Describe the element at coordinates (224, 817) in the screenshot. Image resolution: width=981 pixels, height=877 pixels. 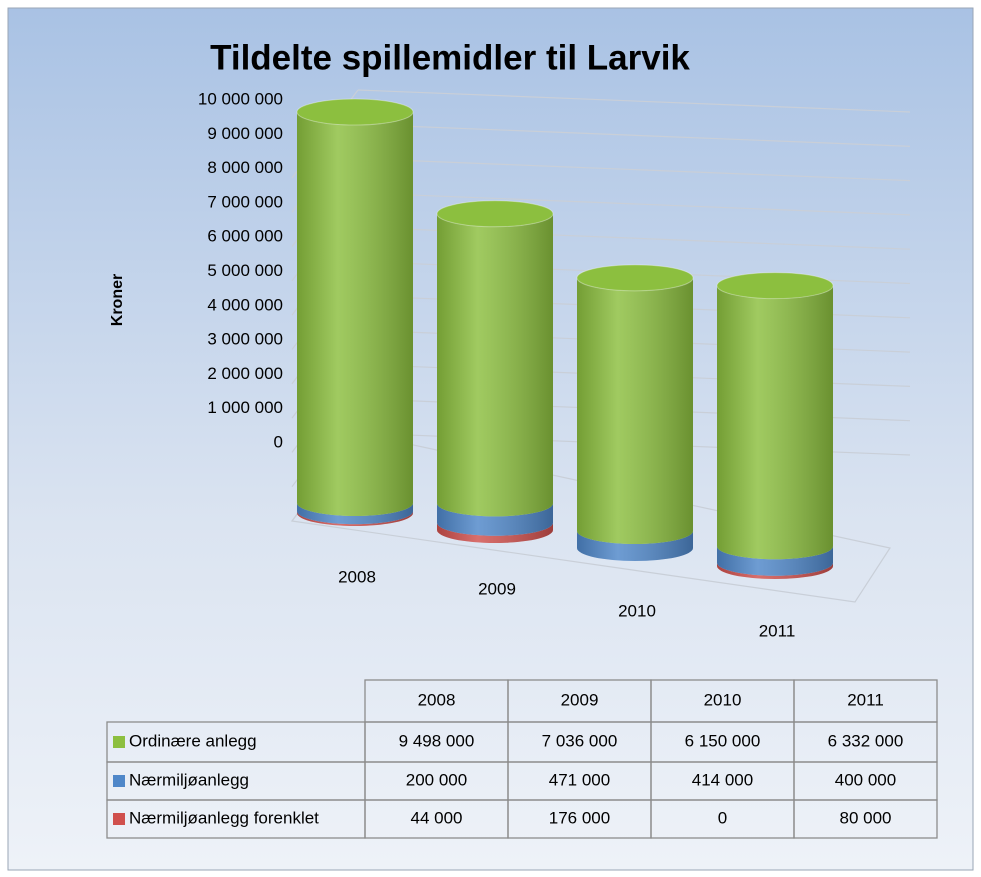
I see `legend-label: Nærmiljøanlegg forenklet` at that location.